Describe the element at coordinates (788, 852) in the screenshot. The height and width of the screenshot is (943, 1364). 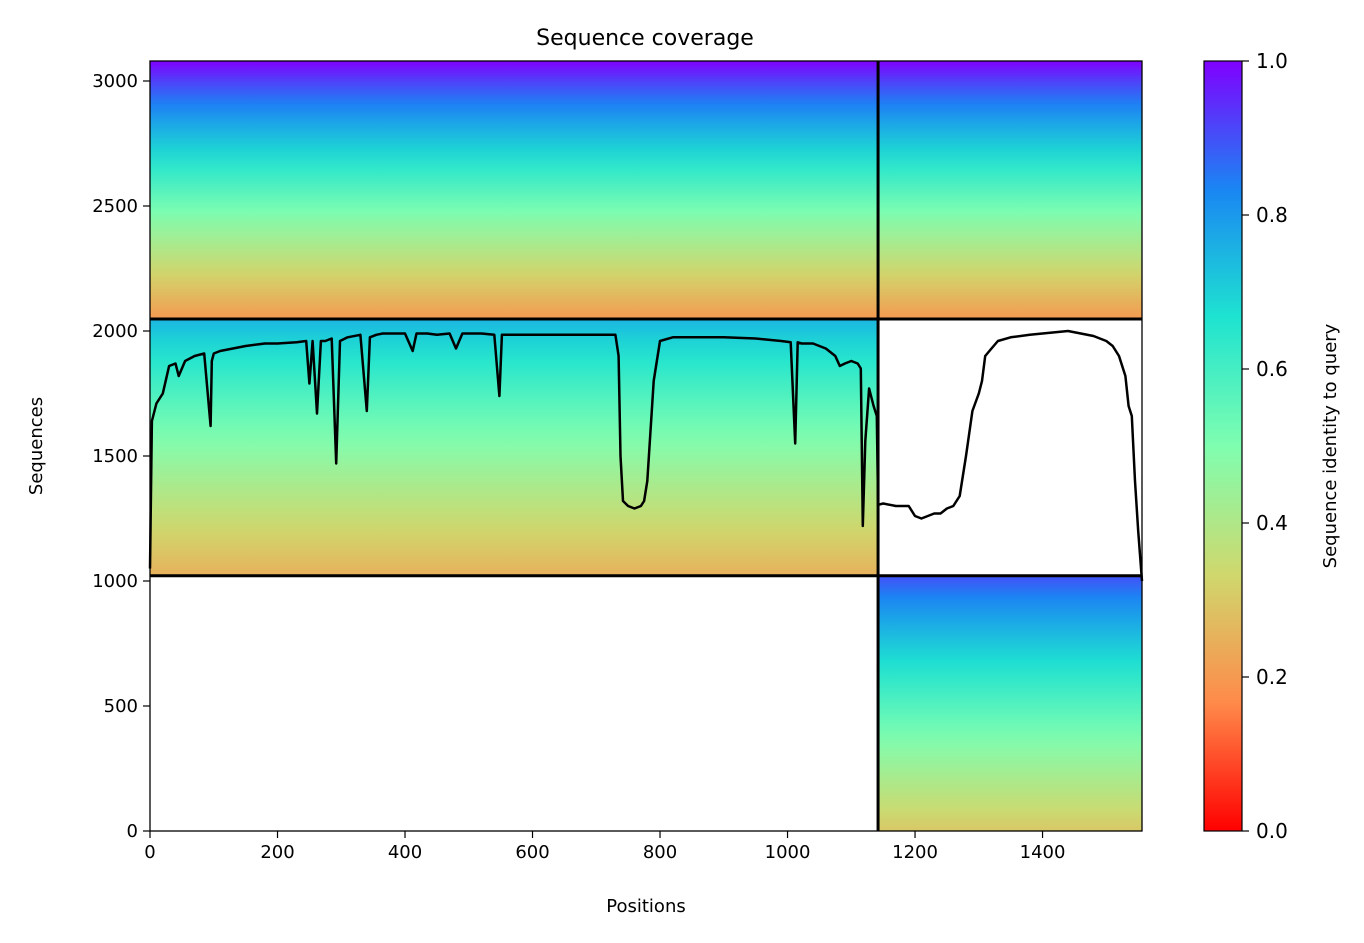
I see `x-tick-label: 1000` at that location.